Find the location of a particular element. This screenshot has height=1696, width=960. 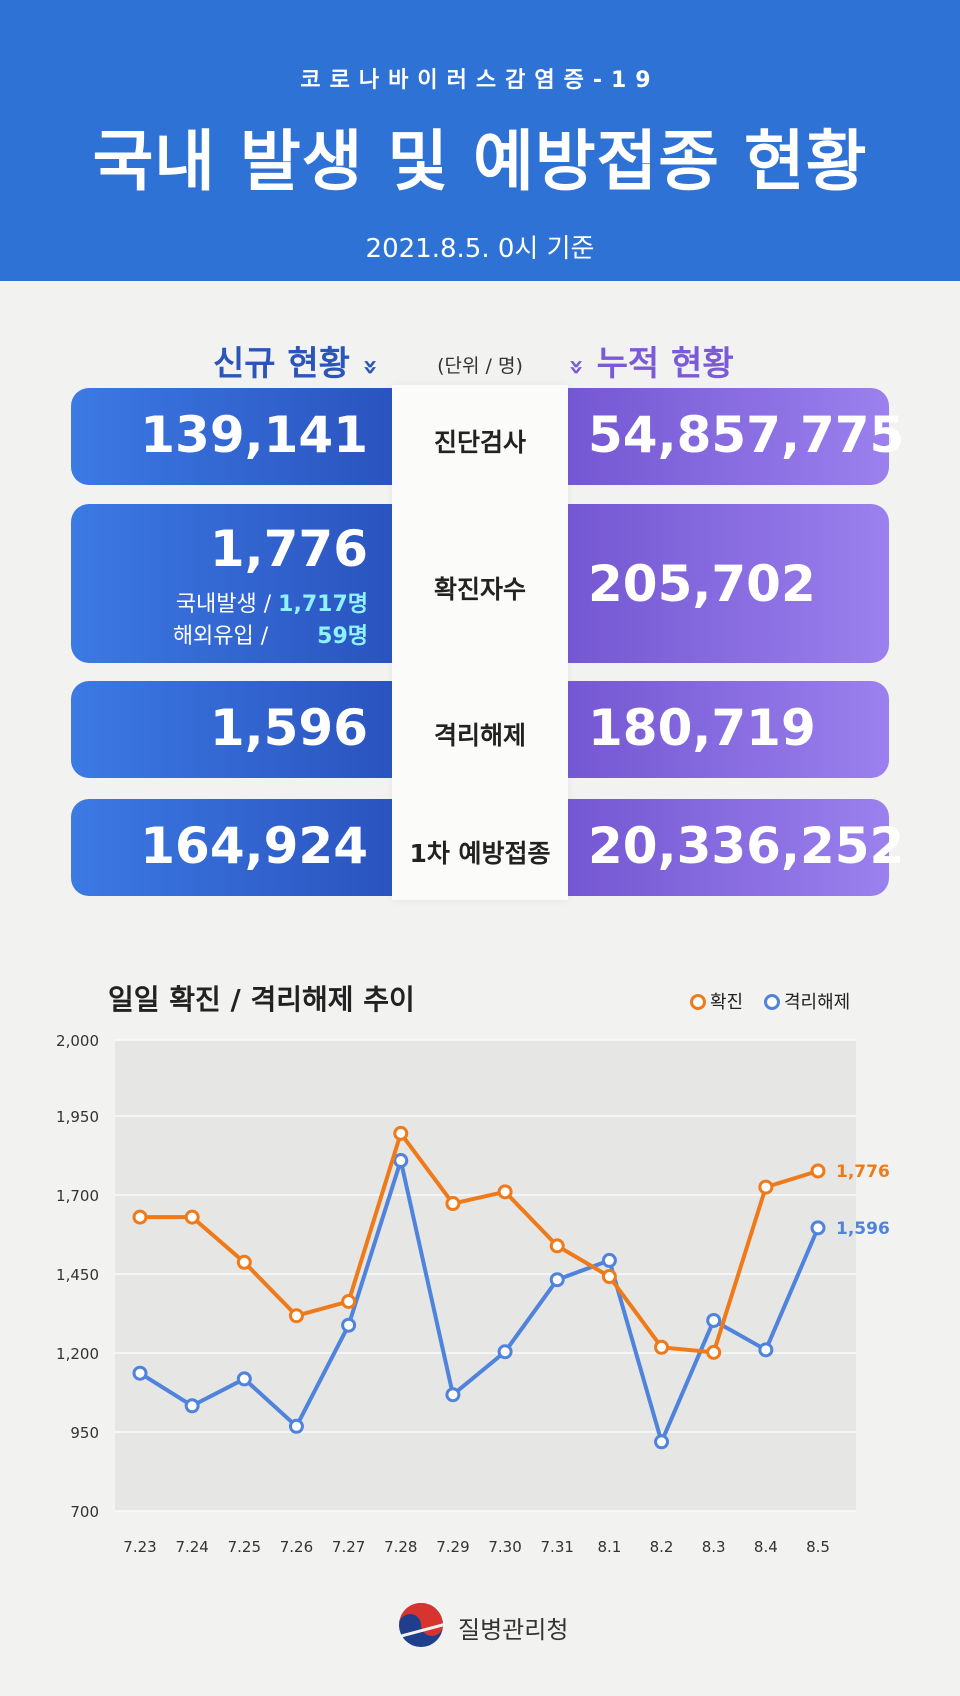

cumulative-vaccination-card: 20,336,252 is located at coordinates (736, 847).